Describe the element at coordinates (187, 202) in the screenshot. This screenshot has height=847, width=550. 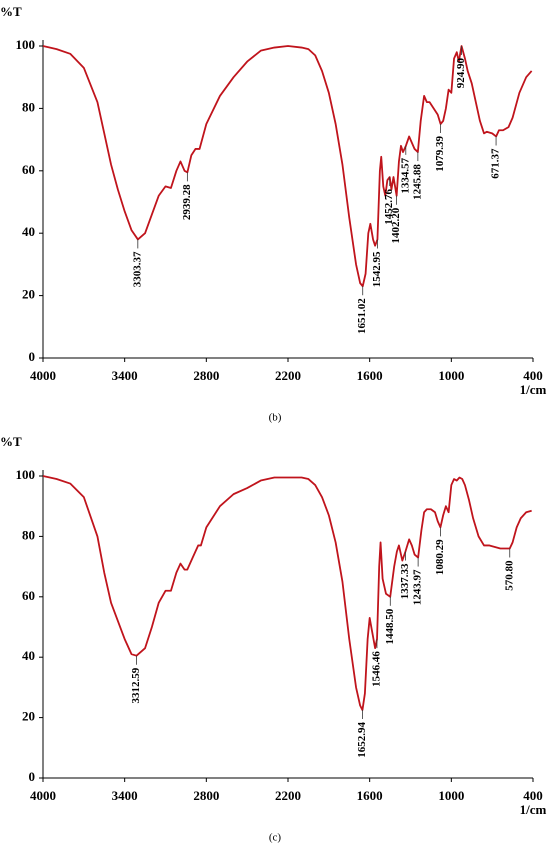
I see `peak-label: 2939.28` at that location.